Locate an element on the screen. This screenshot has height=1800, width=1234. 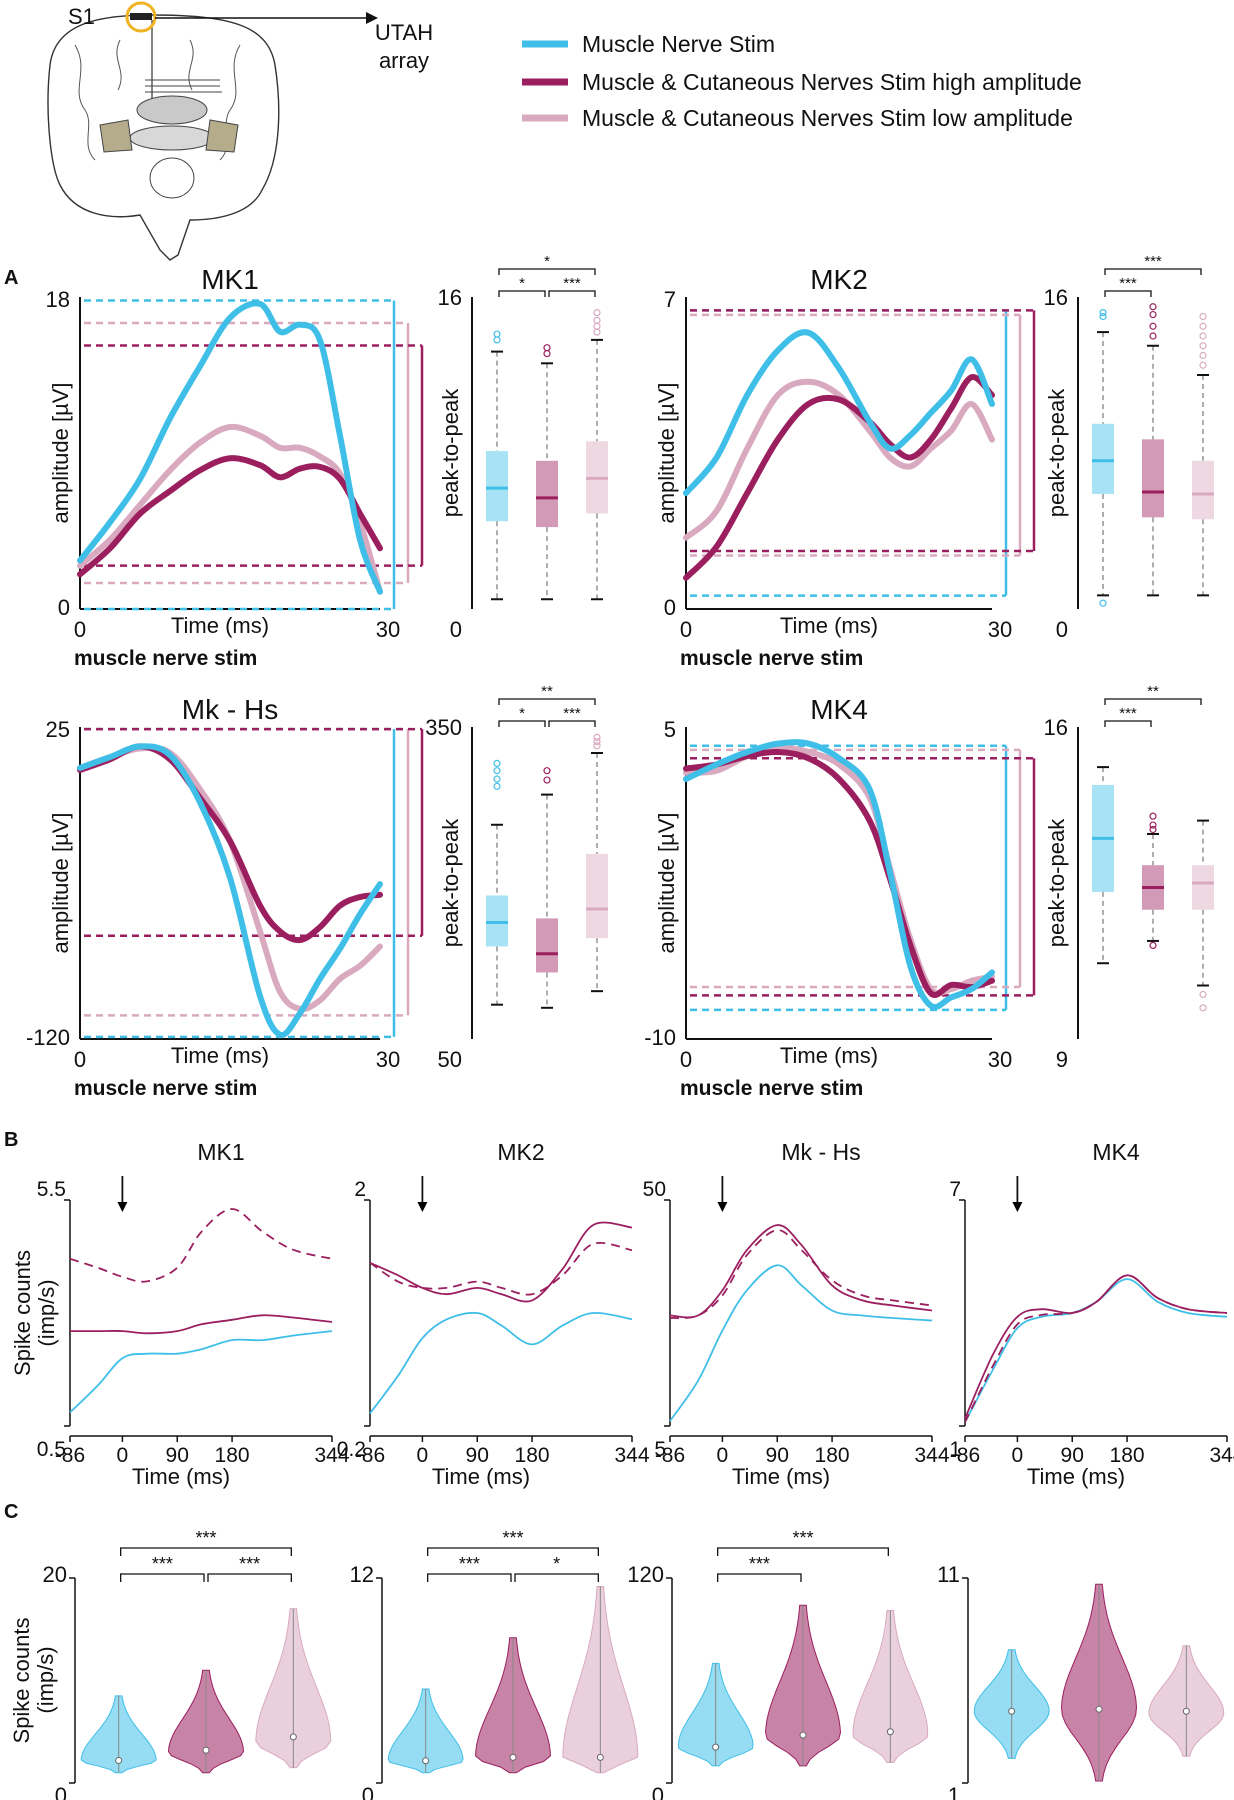
y-tick-label: 11 is located at coordinates (948, 1574).